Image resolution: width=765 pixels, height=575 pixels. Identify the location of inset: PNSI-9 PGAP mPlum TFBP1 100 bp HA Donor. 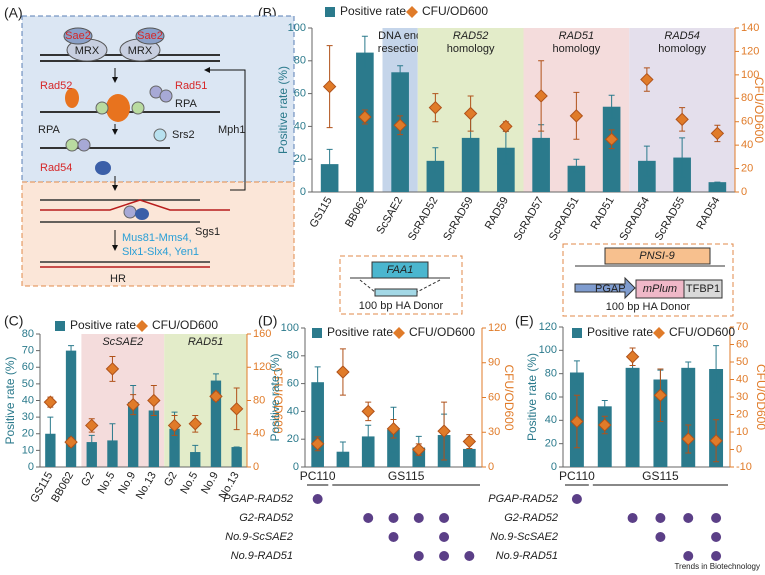
(648, 280).